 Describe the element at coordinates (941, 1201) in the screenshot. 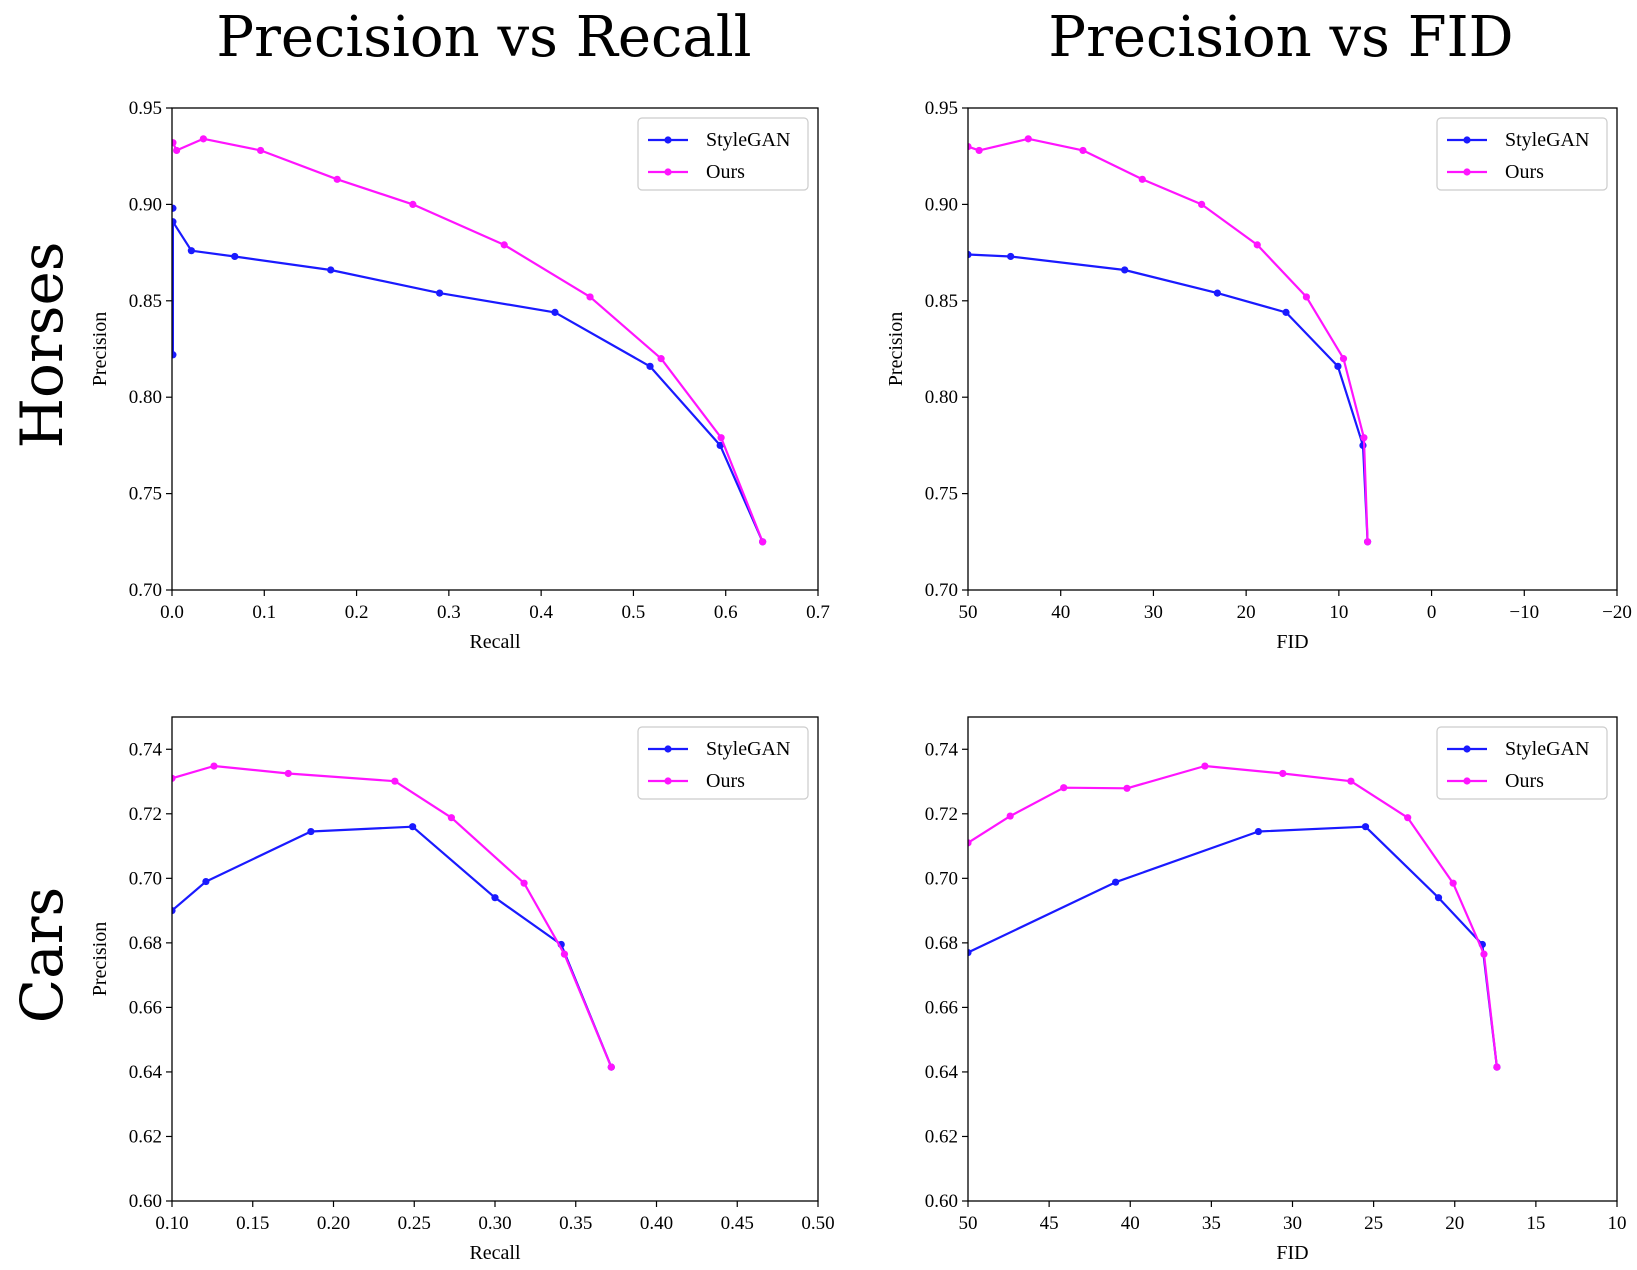

I see `y-tick-label: 0.60` at that location.